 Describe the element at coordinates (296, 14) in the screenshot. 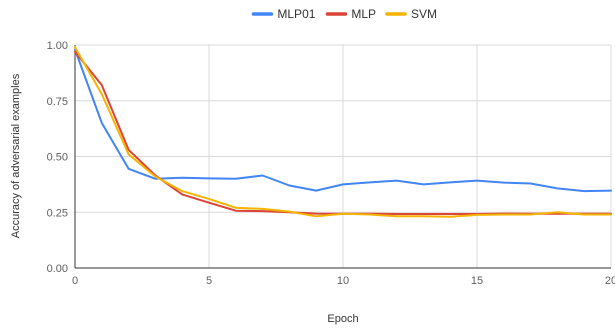

I see `legend-label-mlp01: MLP01` at that location.